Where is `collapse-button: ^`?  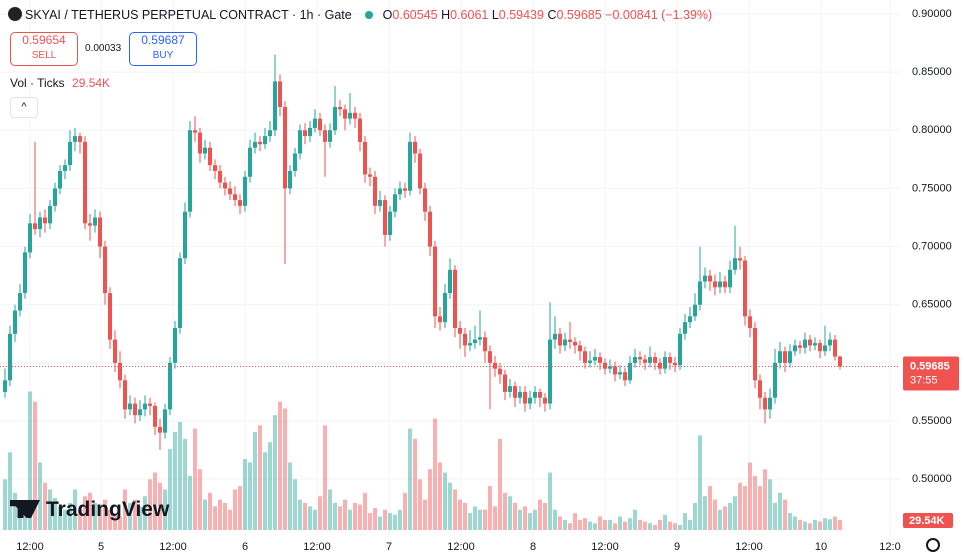
collapse-button: ^ is located at coordinates (24, 107).